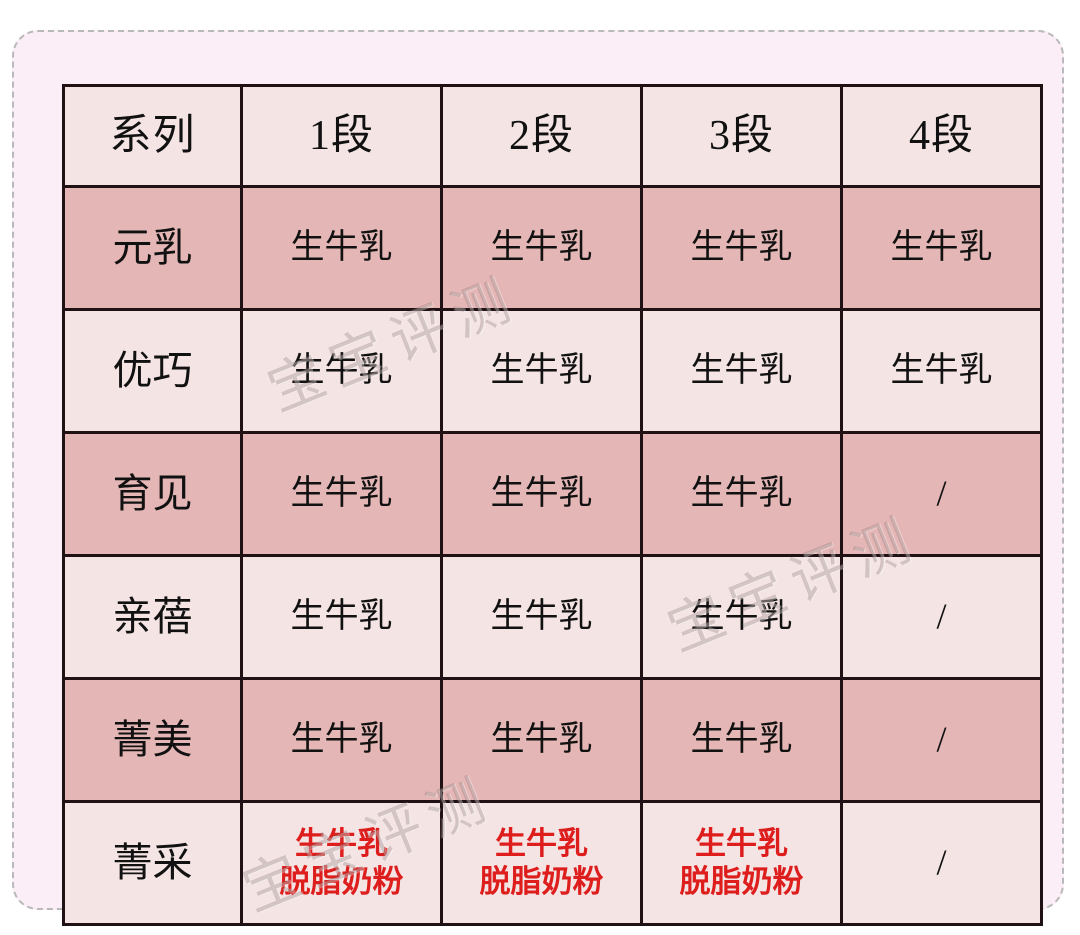  What do you see at coordinates (152, 371) in the screenshot?
I see `row-label-series: 优巧` at bounding box center [152, 371].